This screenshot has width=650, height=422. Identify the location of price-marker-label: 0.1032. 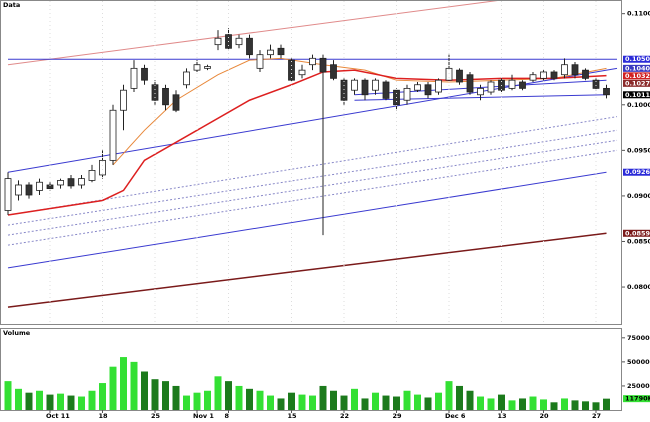
(637, 76).